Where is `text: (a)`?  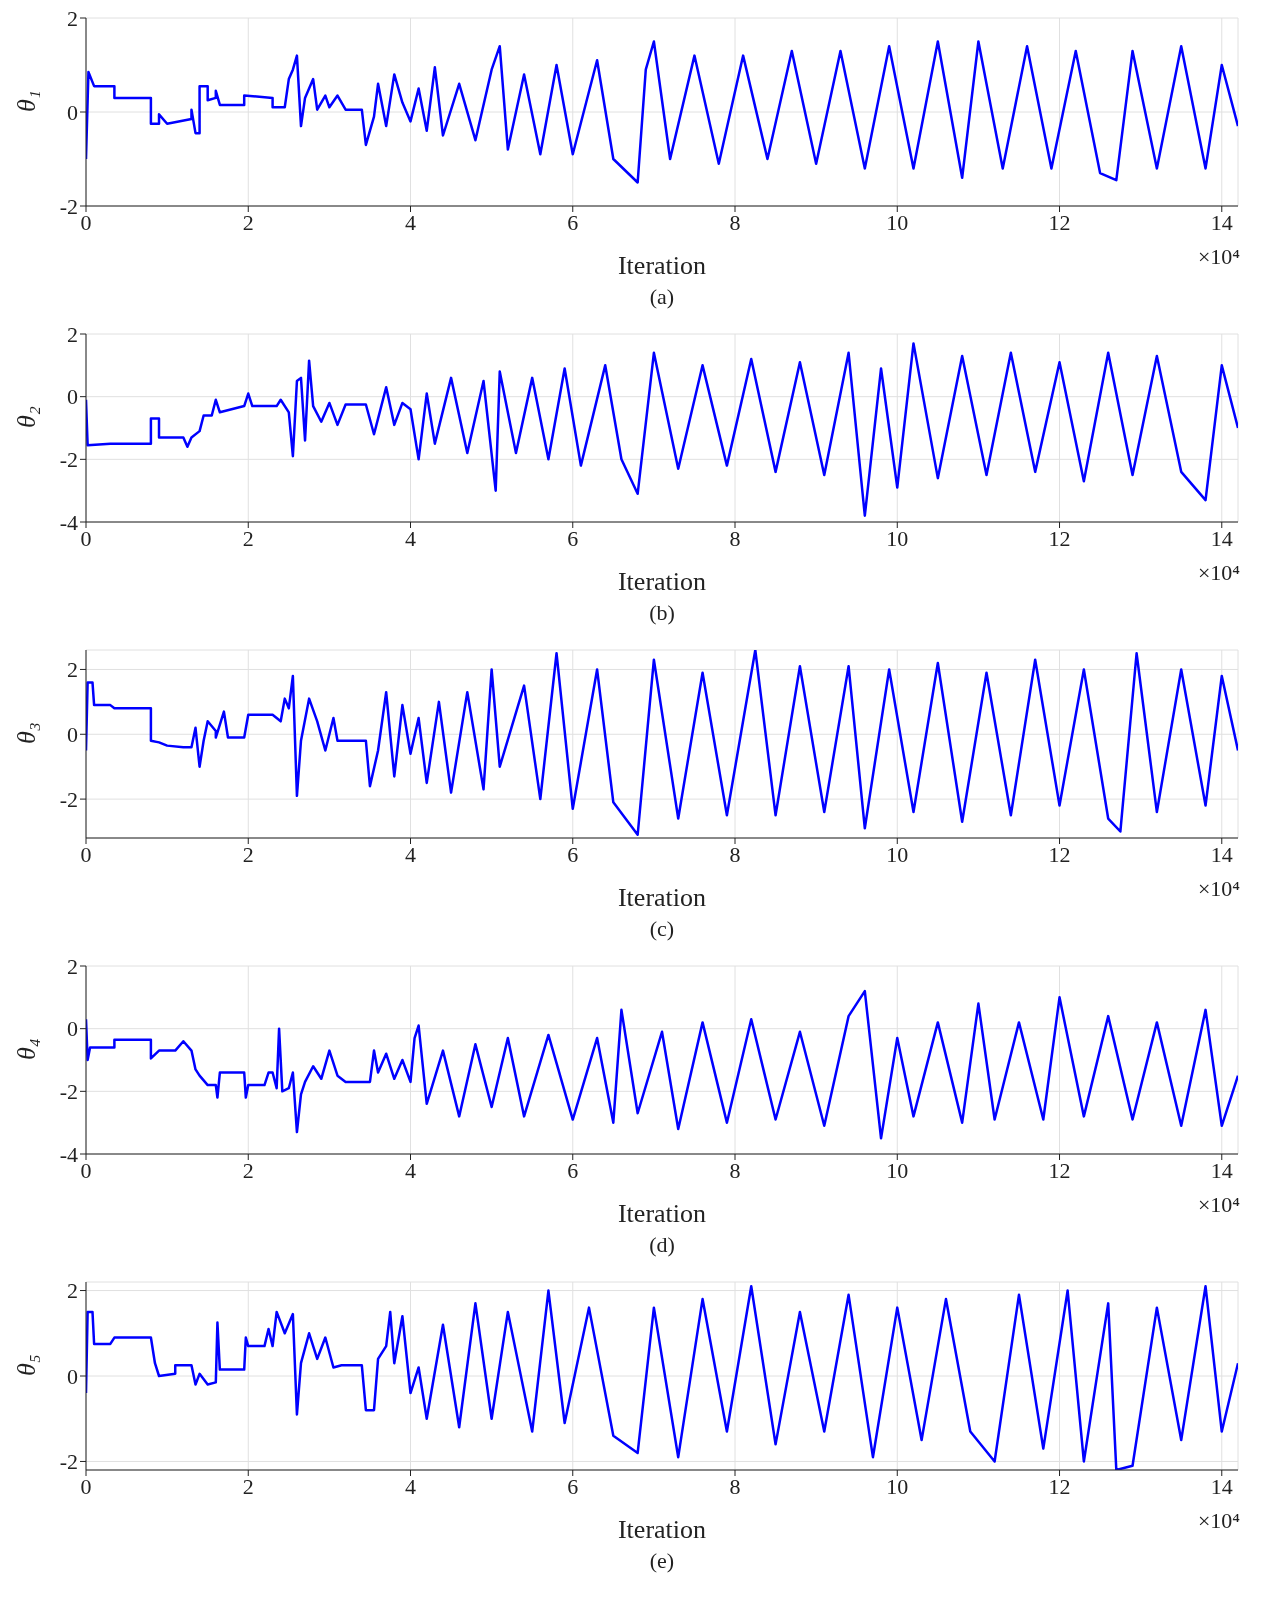 text: (a) is located at coordinates (662, 297).